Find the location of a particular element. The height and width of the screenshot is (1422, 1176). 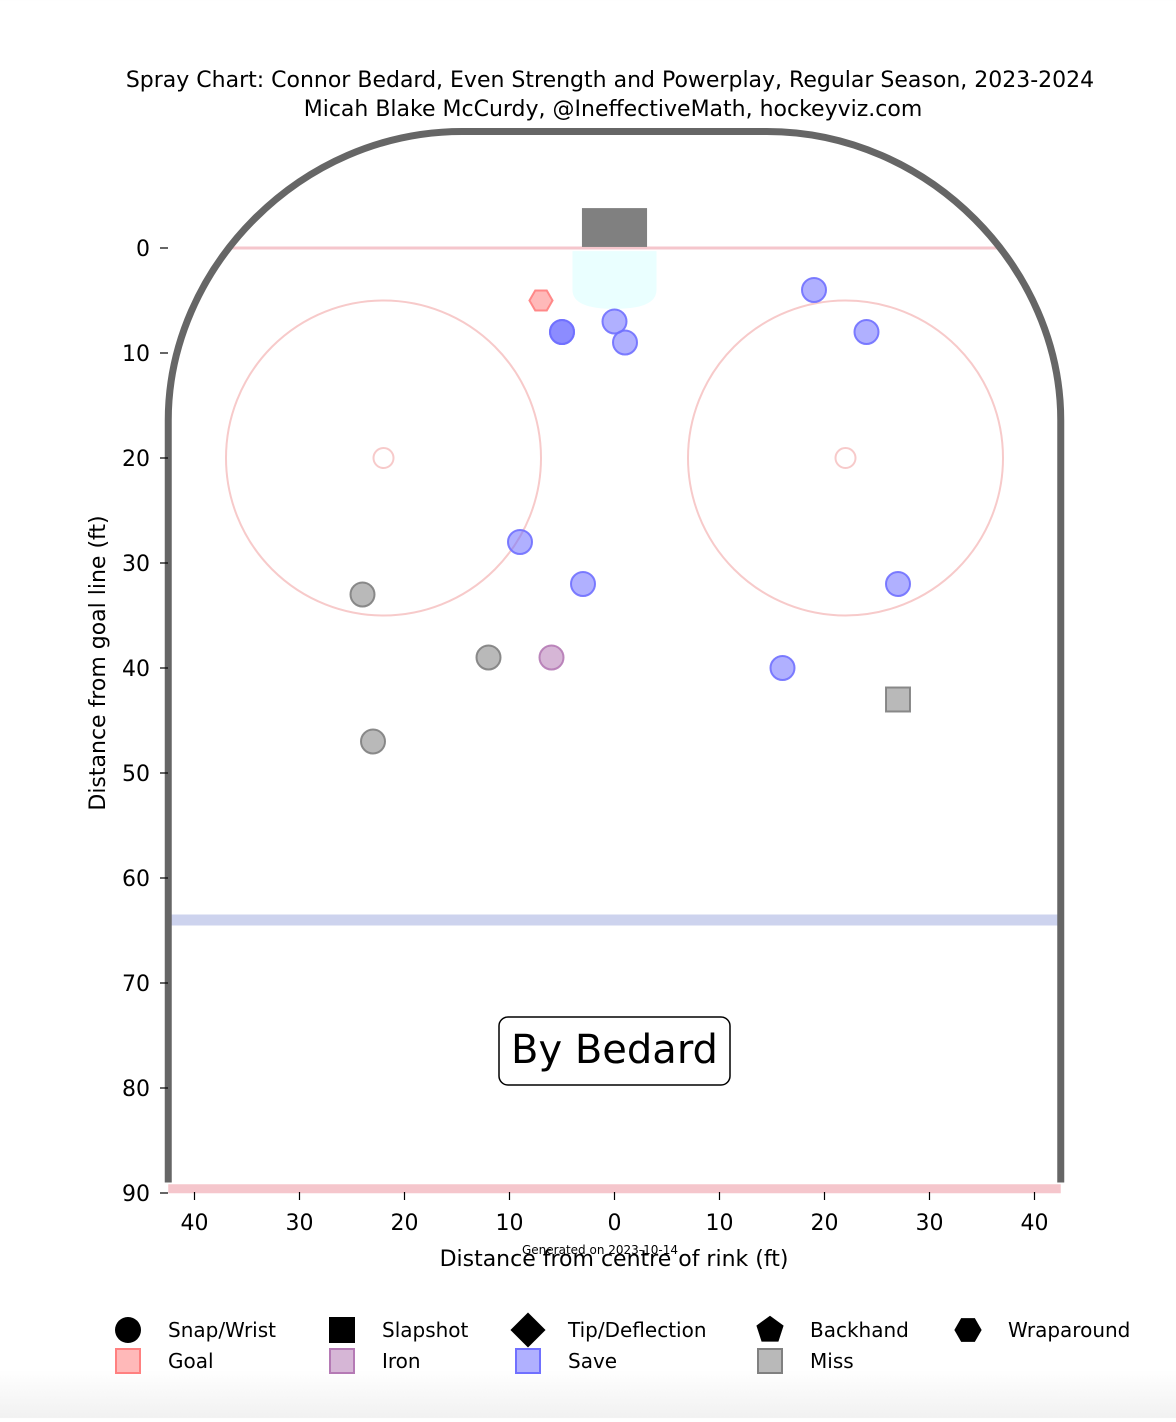

legend-label-miss: Miss is located at coordinates (832, 1361).